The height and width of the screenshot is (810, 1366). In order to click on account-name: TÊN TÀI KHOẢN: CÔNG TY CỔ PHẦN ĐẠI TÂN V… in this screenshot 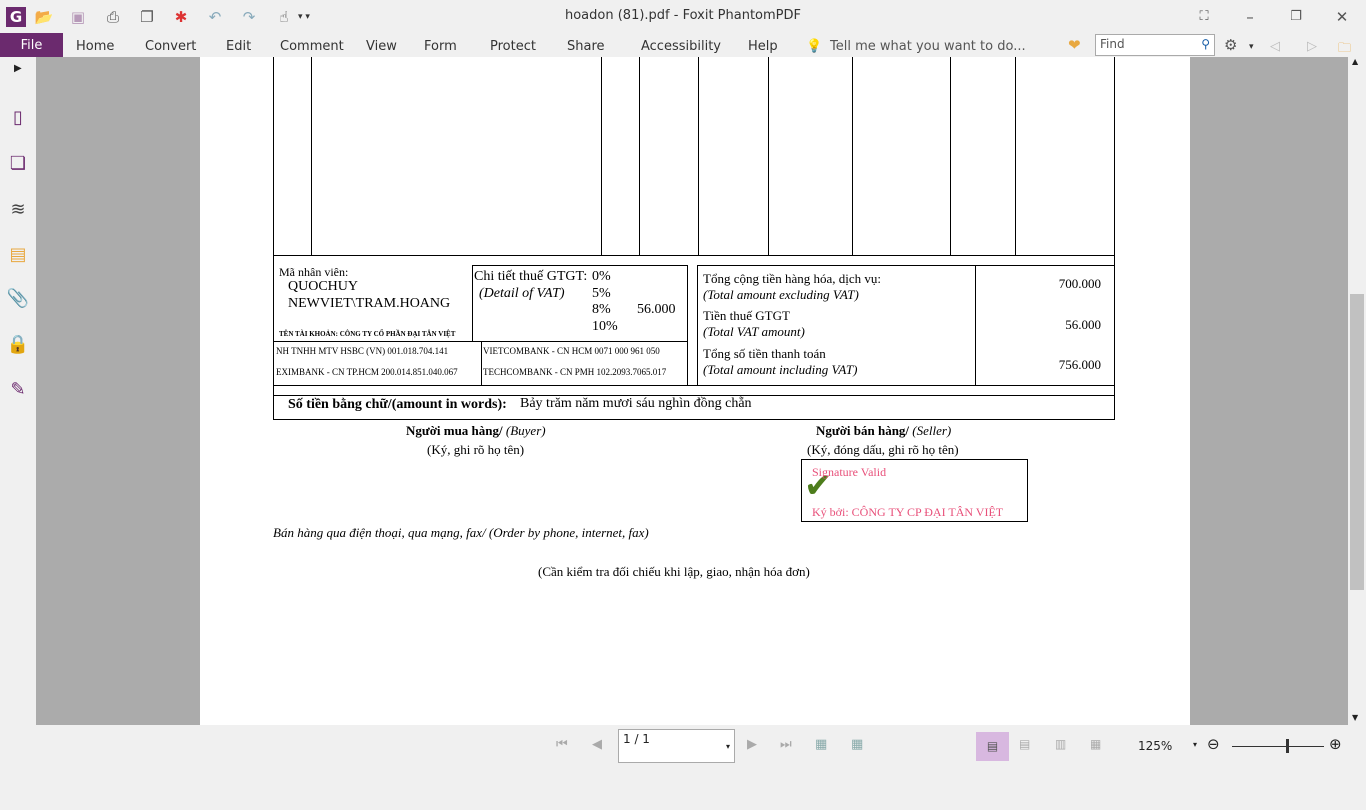, I will do `click(367, 334)`.